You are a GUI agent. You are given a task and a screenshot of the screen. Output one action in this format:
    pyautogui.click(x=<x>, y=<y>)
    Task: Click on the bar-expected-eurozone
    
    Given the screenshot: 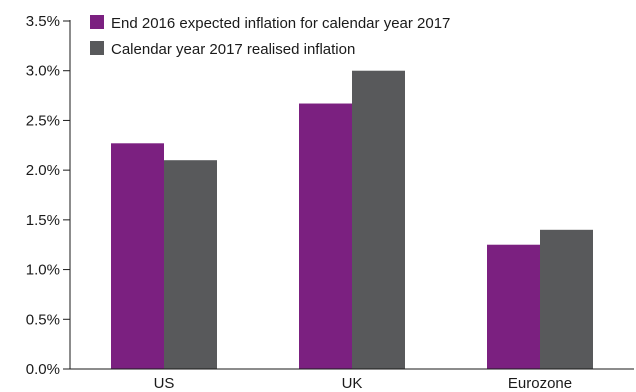 What is the action you would take?
    pyautogui.click(x=513, y=306)
    